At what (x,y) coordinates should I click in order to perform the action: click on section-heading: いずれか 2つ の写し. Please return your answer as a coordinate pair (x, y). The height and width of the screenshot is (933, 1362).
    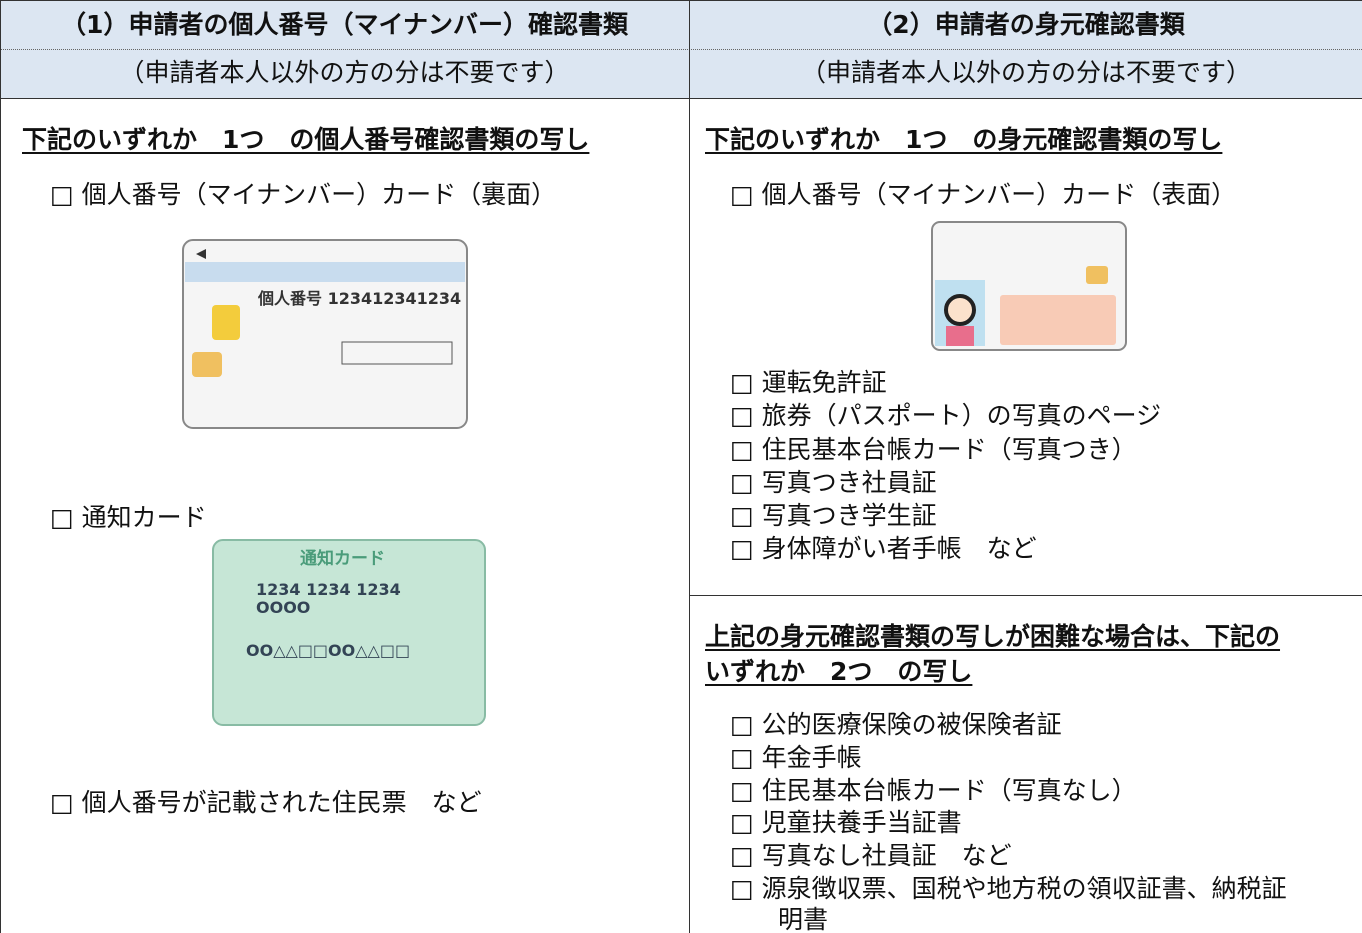
    Looking at the image, I should click on (839, 671).